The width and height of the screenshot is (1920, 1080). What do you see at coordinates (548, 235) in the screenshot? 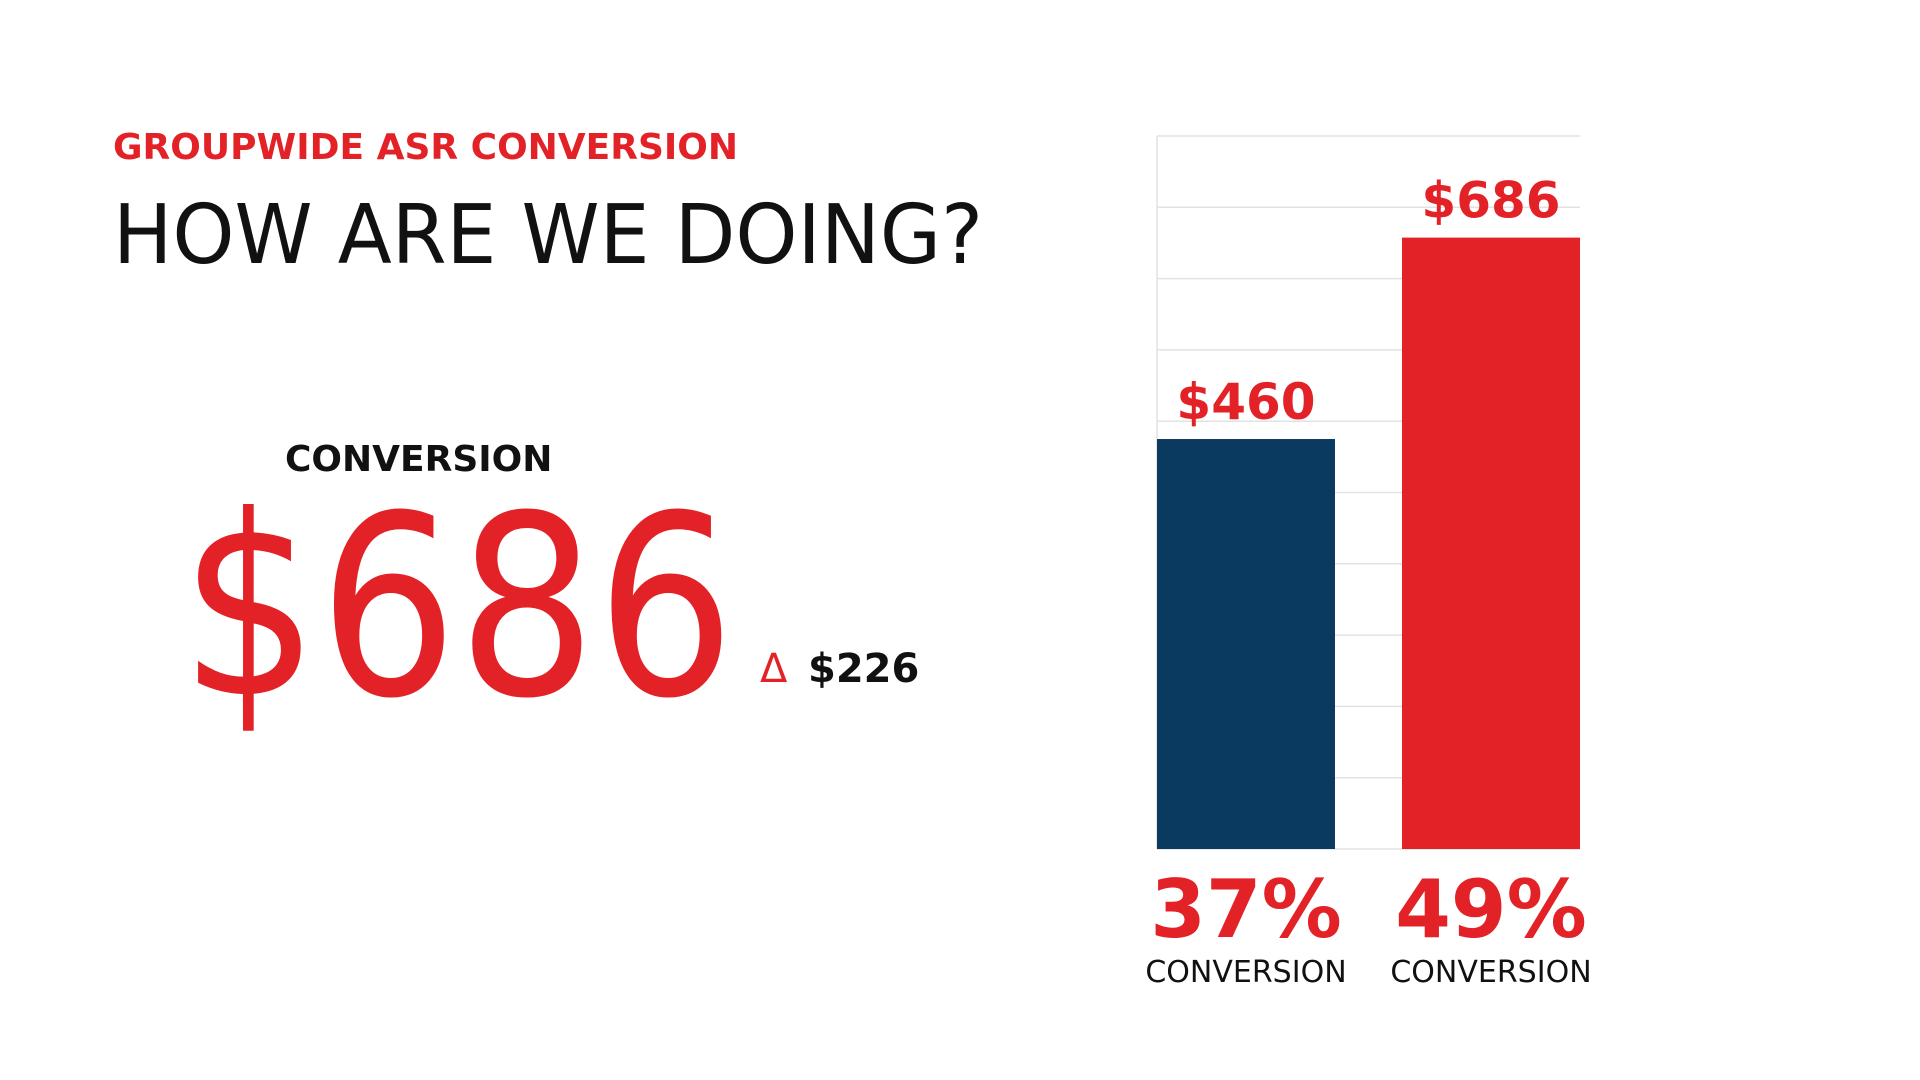
I see `title: HOW ARE WE DOING?` at bounding box center [548, 235].